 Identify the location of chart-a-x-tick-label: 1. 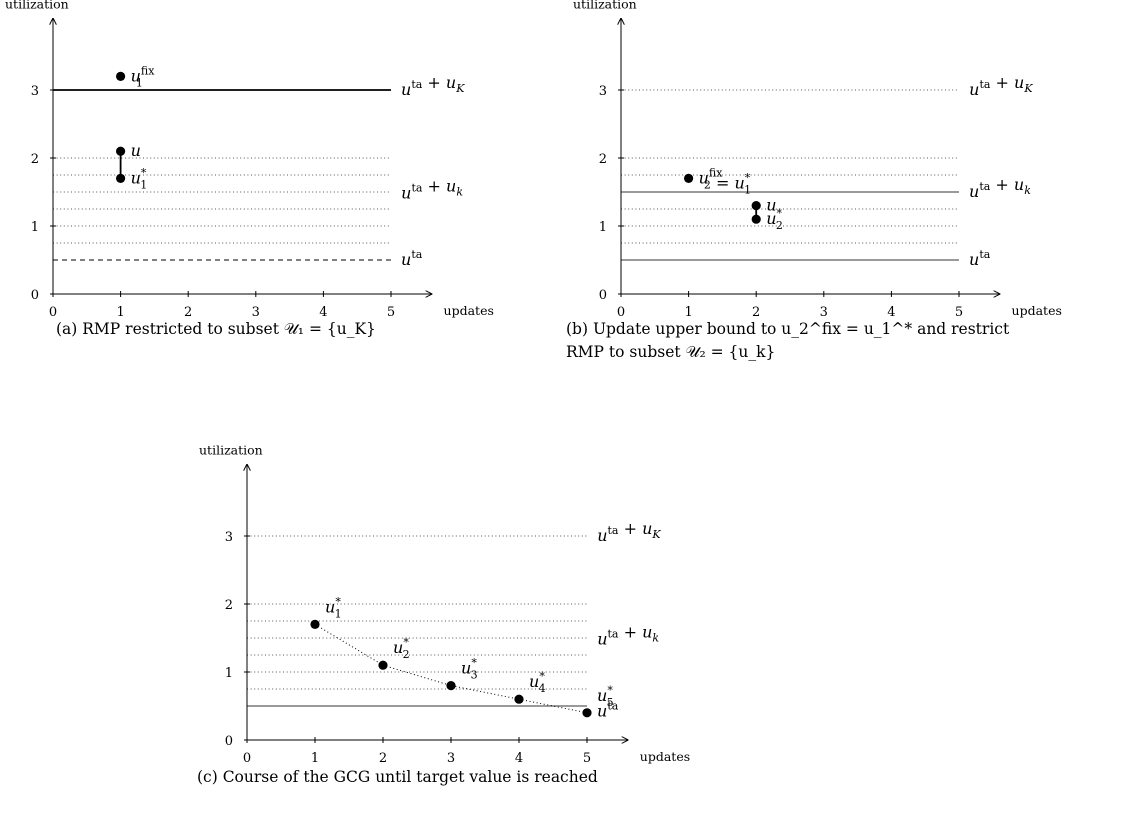
(120, 312).